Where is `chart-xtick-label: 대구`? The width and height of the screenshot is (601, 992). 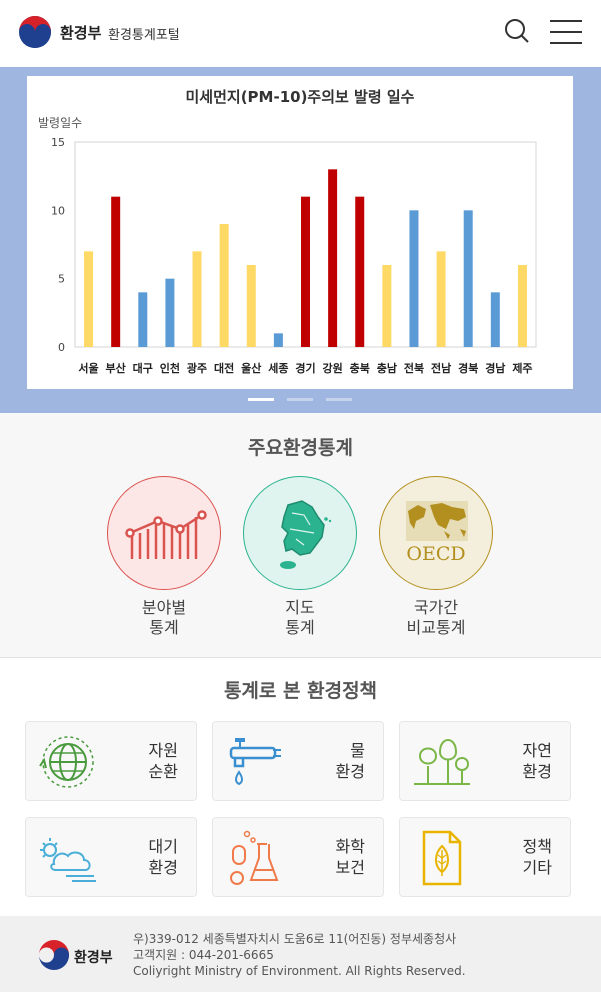 chart-xtick-label: 대구 is located at coordinates (143, 368).